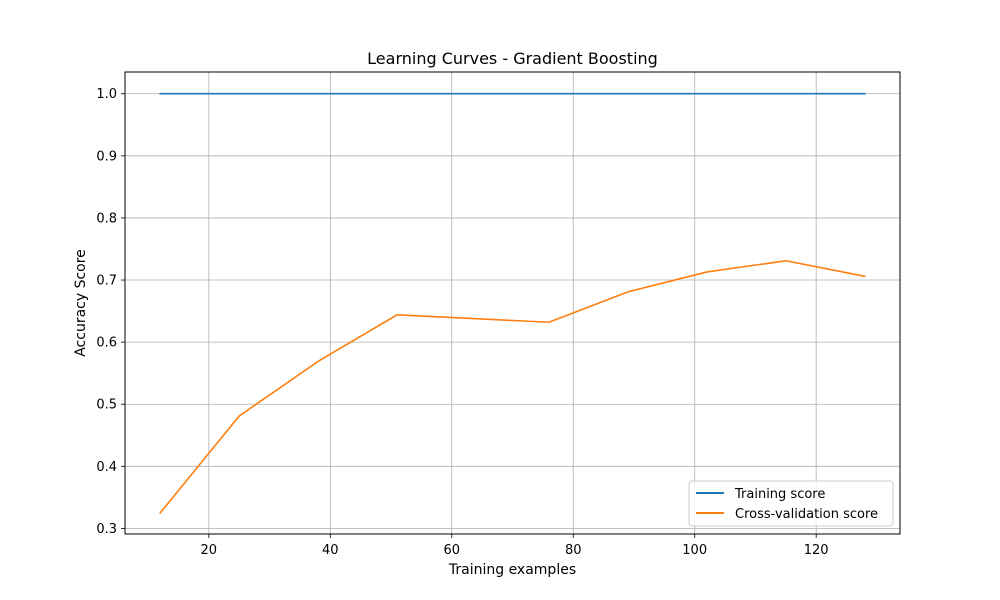 Image resolution: width=1000 pixels, height=600 pixels. Describe the element at coordinates (106, 529) in the screenshot. I see `y-tick-label: 0.3` at that location.